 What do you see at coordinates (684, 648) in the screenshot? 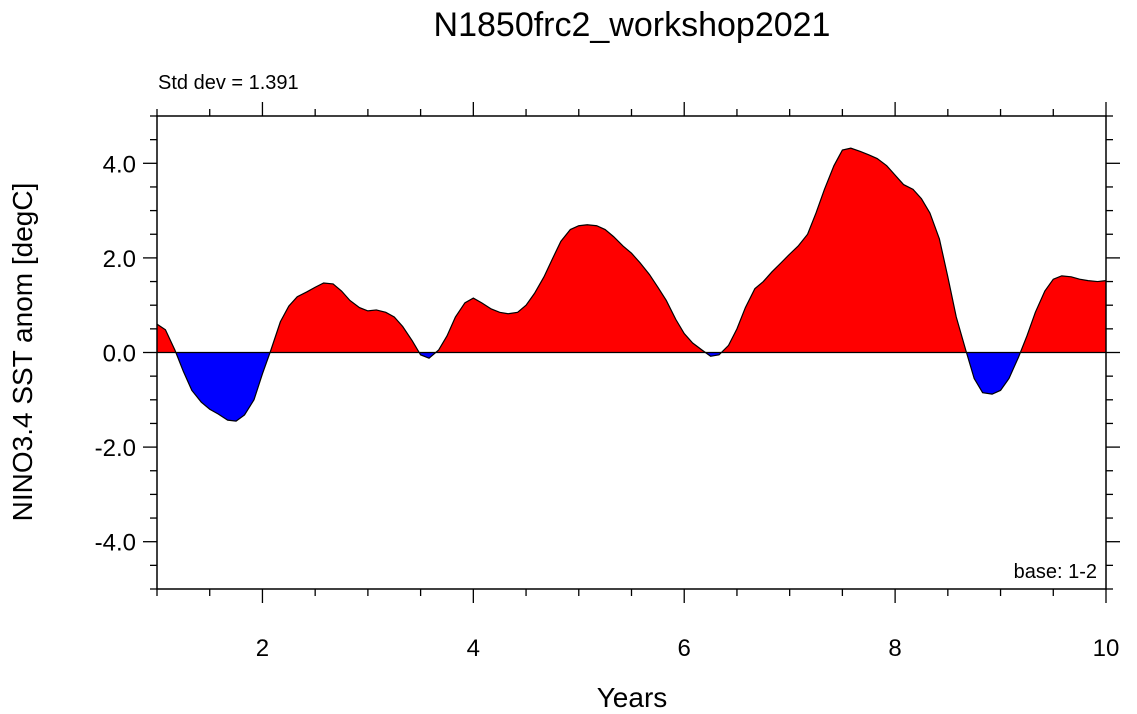
I see `x-tick-label: 6` at bounding box center [684, 648].